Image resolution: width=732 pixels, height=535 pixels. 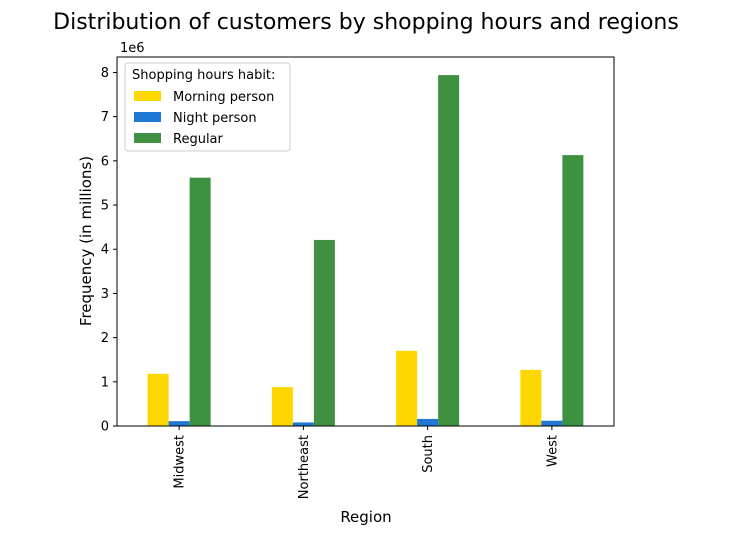 What do you see at coordinates (215, 118) in the screenshot?
I see `legend-label: Night person` at bounding box center [215, 118].